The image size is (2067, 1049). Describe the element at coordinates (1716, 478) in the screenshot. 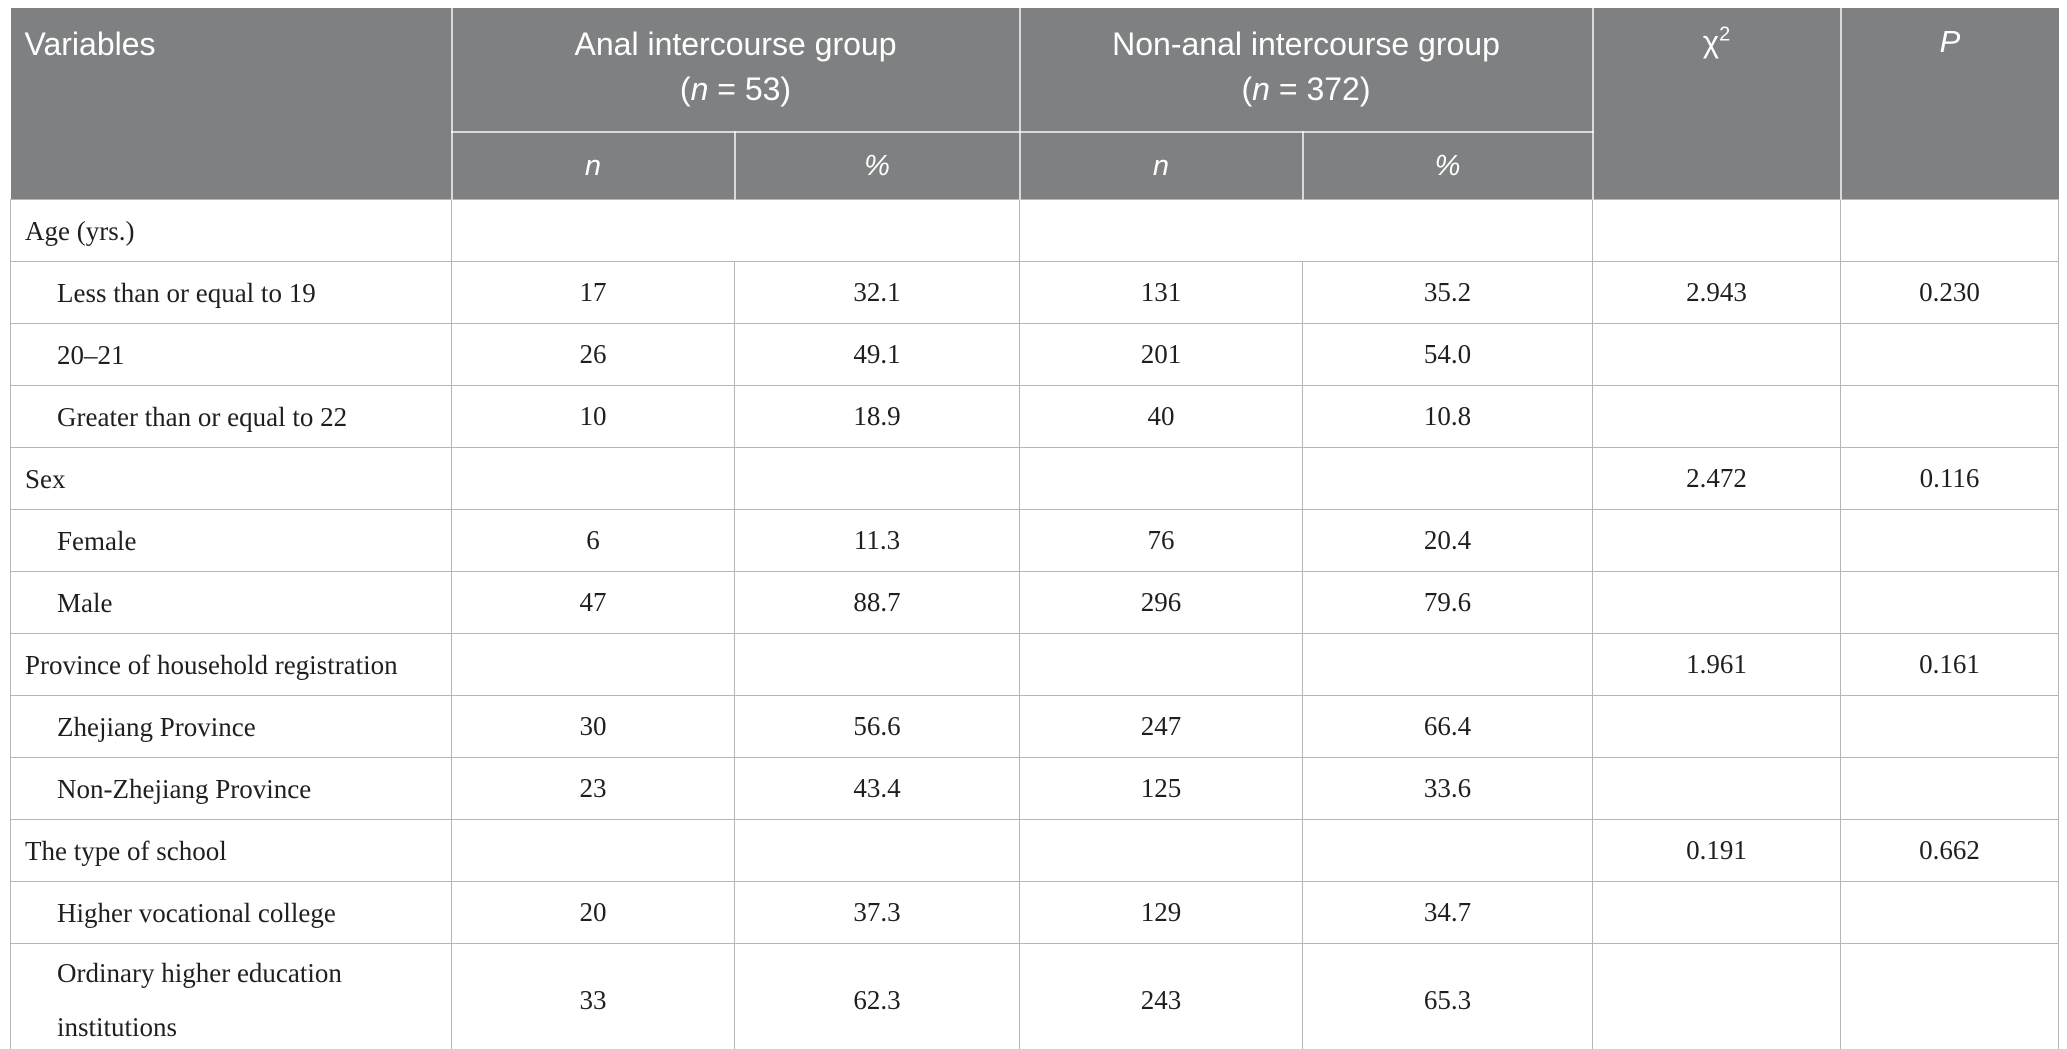

I see `chi-cell: 2.472` at that location.